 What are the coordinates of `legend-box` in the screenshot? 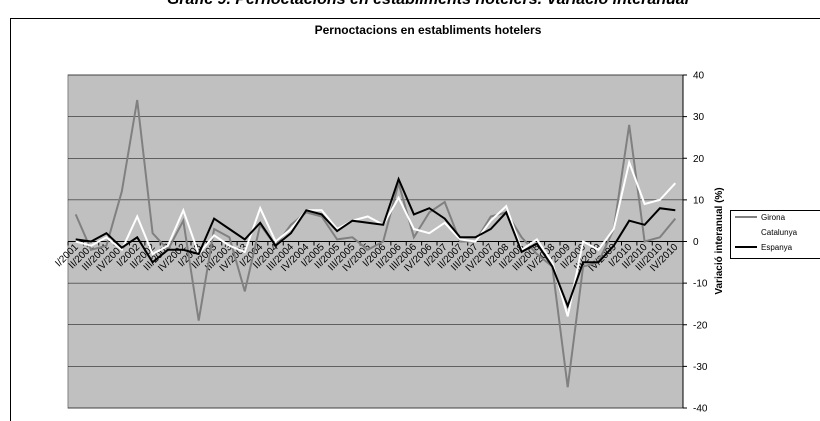 It's located at (775, 234).